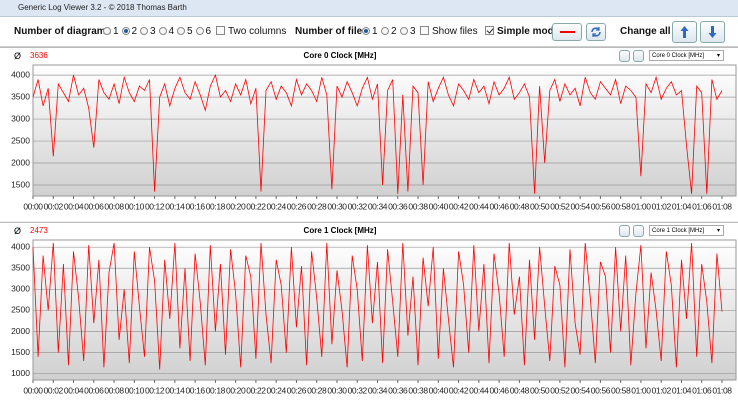 The width and height of the screenshot is (738, 400). Describe the element at coordinates (155, 206) in the screenshot. I see `x-tick-label: 00:12` at that location.